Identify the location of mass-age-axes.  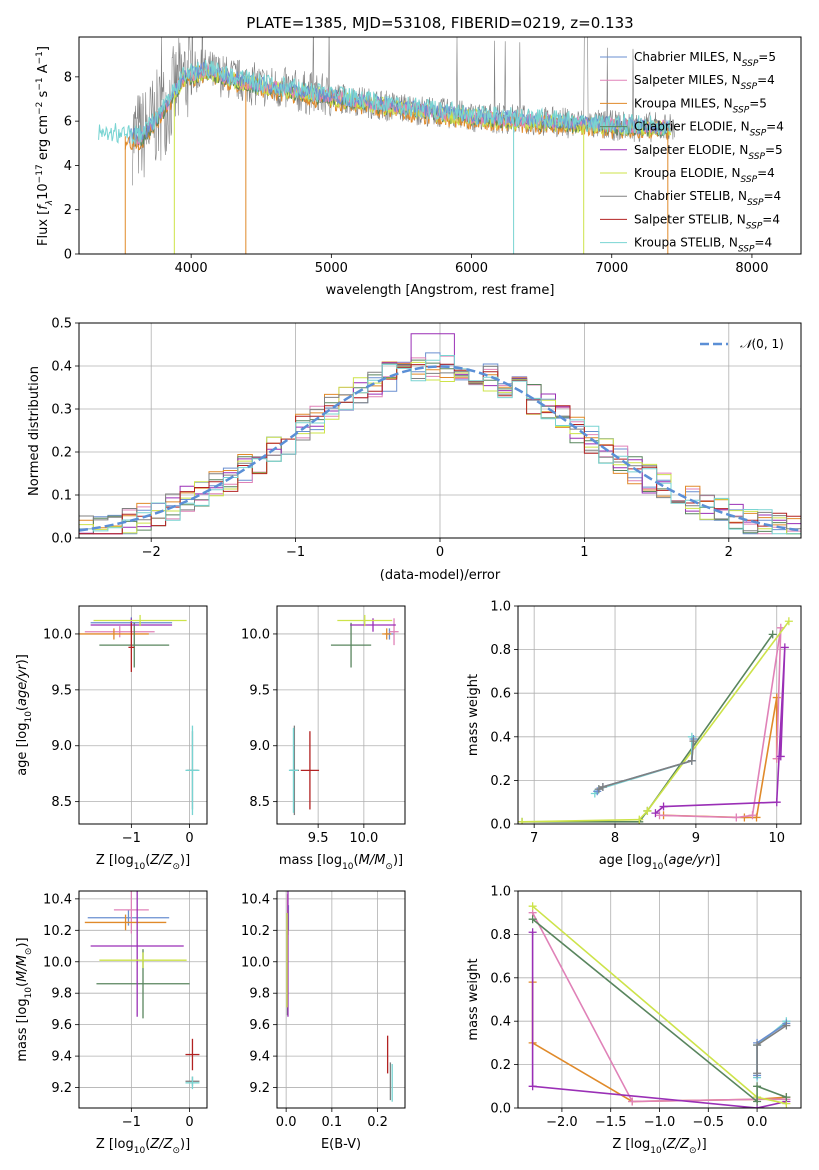
(339, 716).